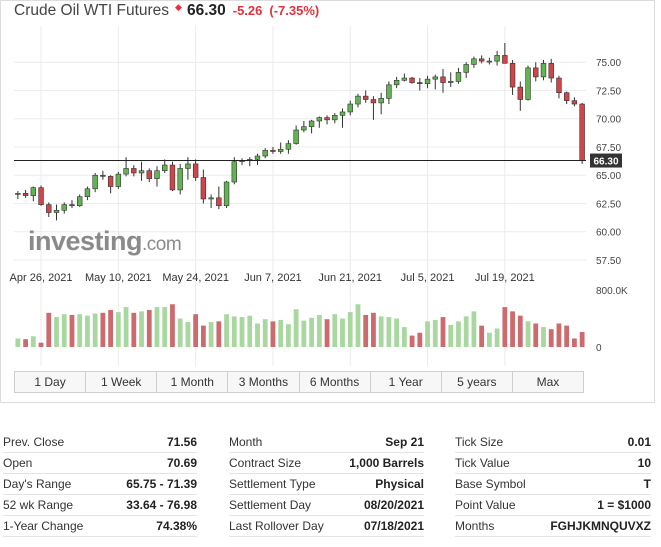 The image size is (661, 547). I want to click on stat-label: Day's Range, so click(37, 484).